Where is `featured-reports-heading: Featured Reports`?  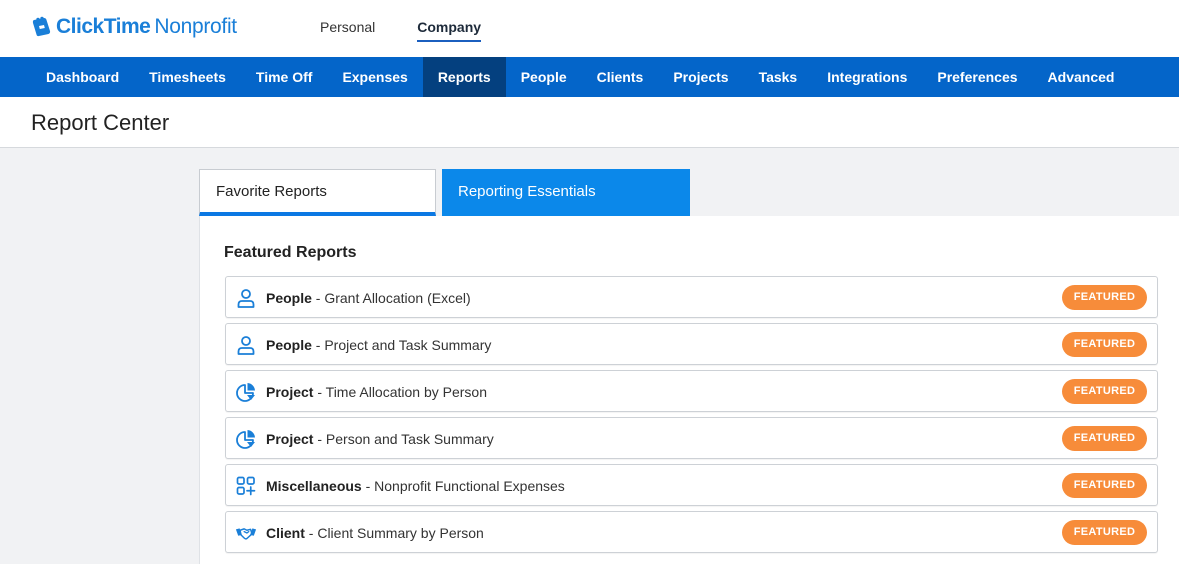
featured-reports-heading: Featured Reports is located at coordinates (290, 252).